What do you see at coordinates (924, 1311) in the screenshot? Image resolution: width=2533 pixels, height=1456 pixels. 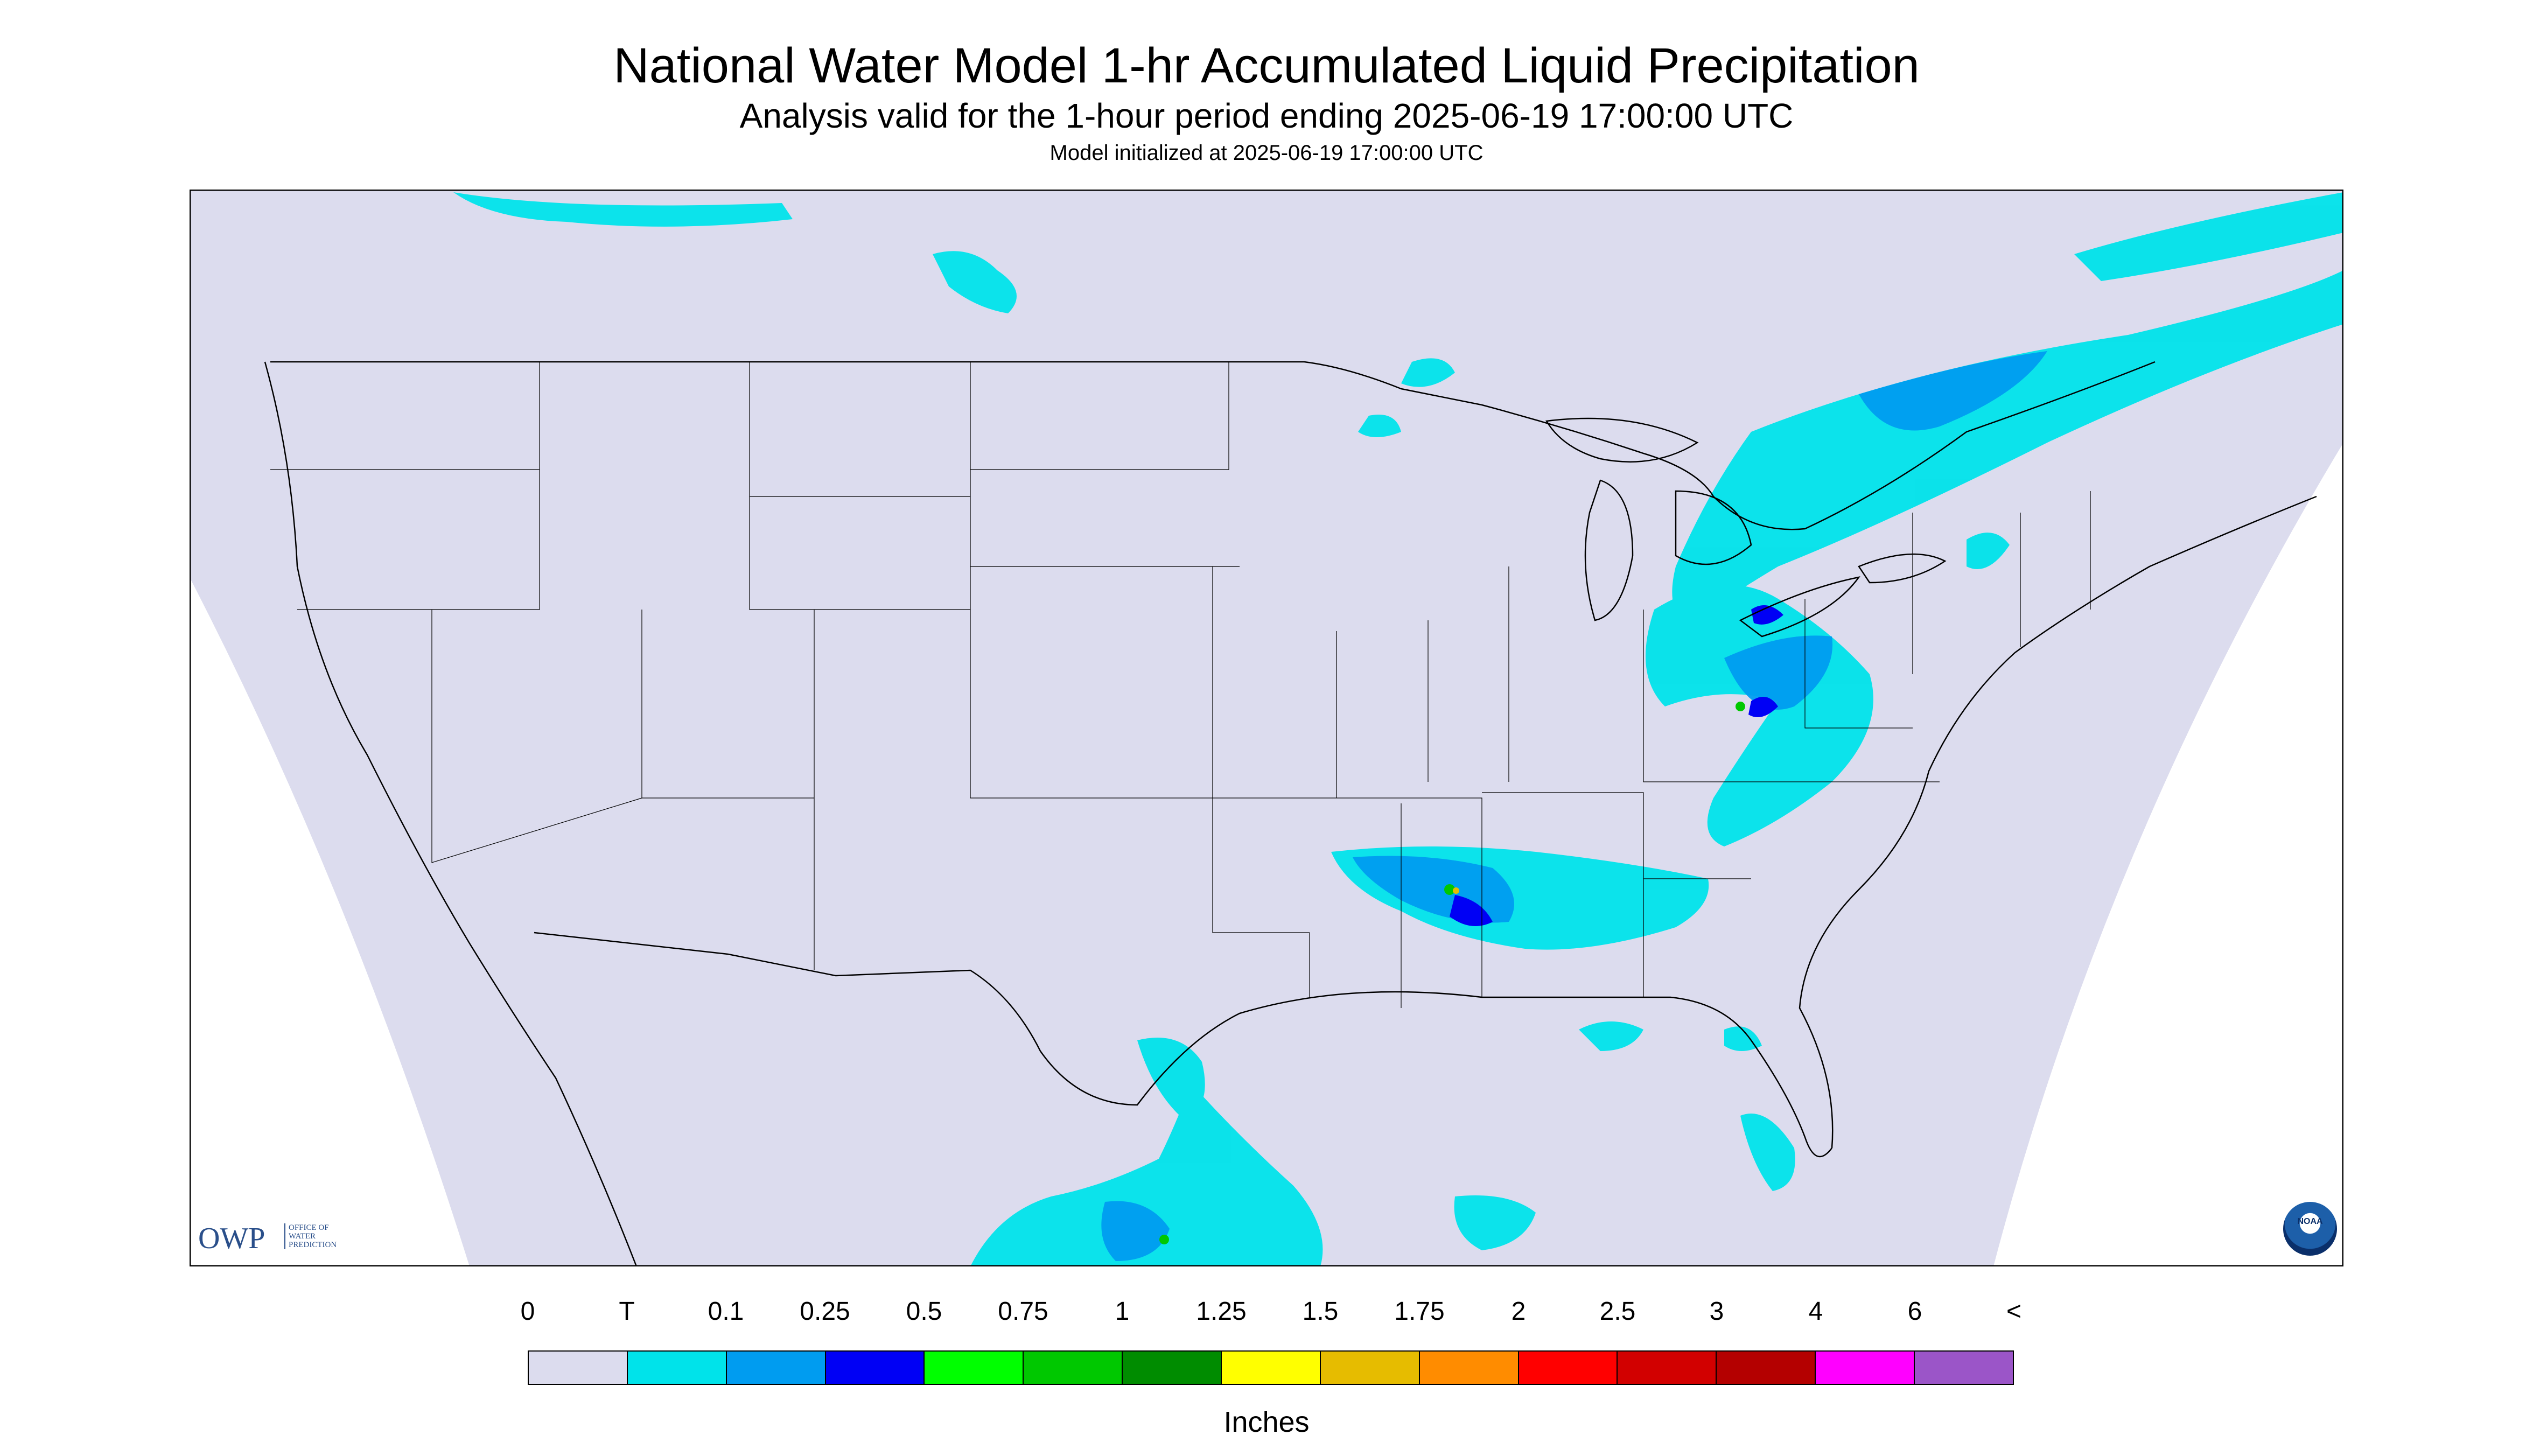 I see `legend-label: 0.5` at bounding box center [924, 1311].